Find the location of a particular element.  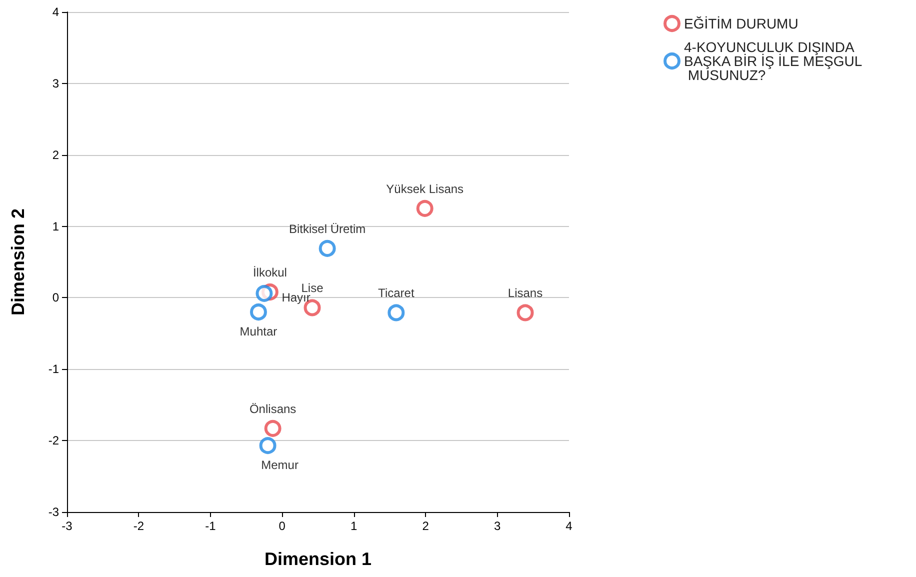

y-tick-label: 1 is located at coordinates (56, 226).